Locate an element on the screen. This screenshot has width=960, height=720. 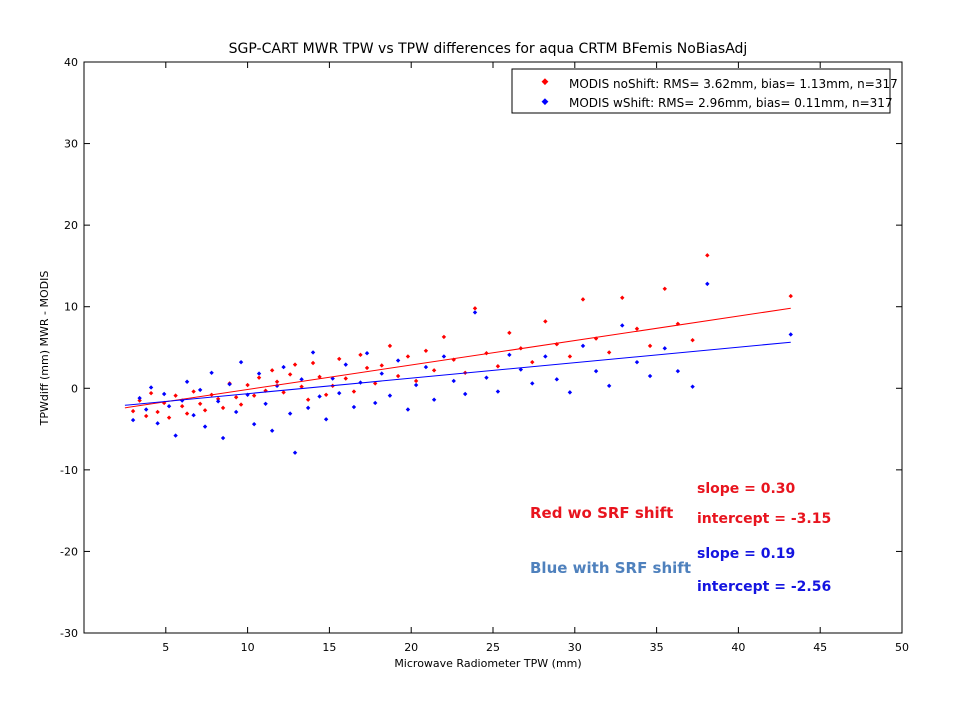
x-tick-label: 5 is located at coordinates (165, 647).